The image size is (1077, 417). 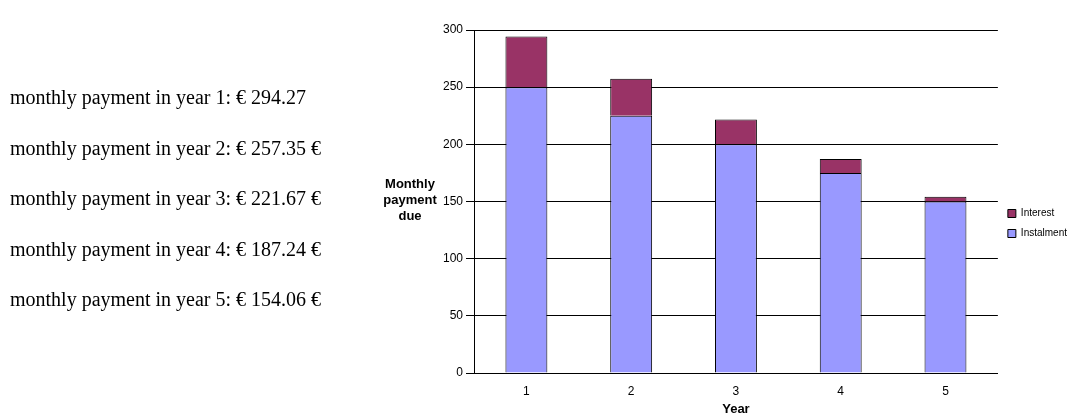 What do you see at coordinates (166, 199) in the screenshot?
I see `text: monthly payment in year 3: € 221.67 €` at bounding box center [166, 199].